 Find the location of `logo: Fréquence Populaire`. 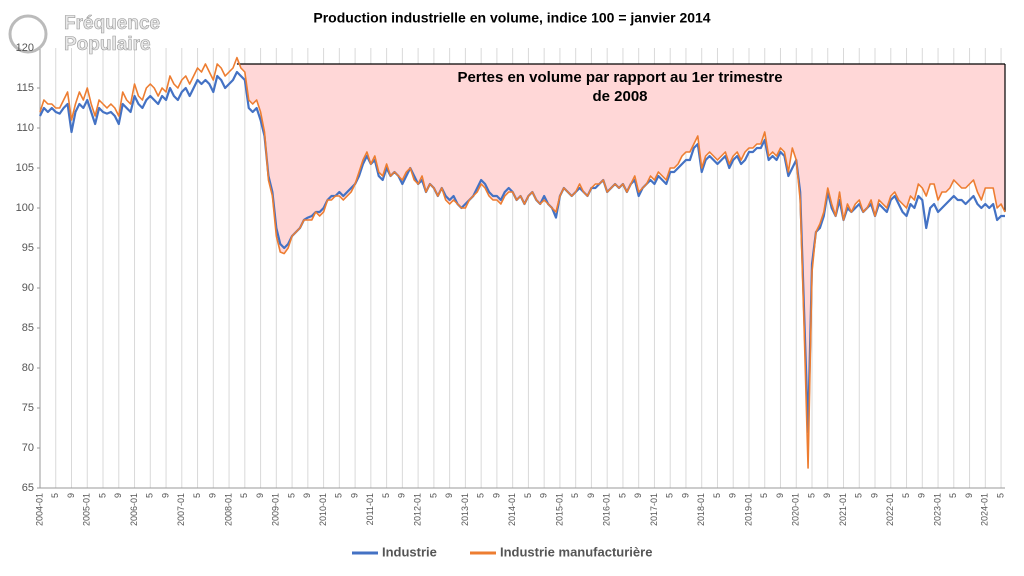

logo: Fréquence Populaire is located at coordinates (84, 34).